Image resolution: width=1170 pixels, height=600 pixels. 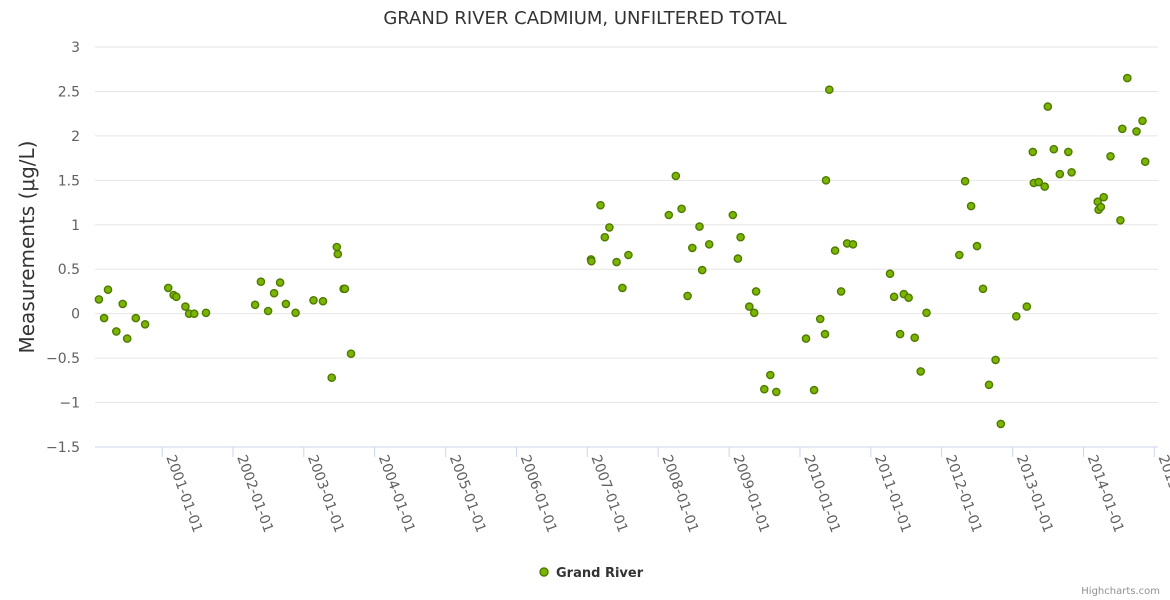 I want to click on chart-title: GRAND RIVER CADMIUM, UNFILTERED TOTAL, so click(x=584, y=18).